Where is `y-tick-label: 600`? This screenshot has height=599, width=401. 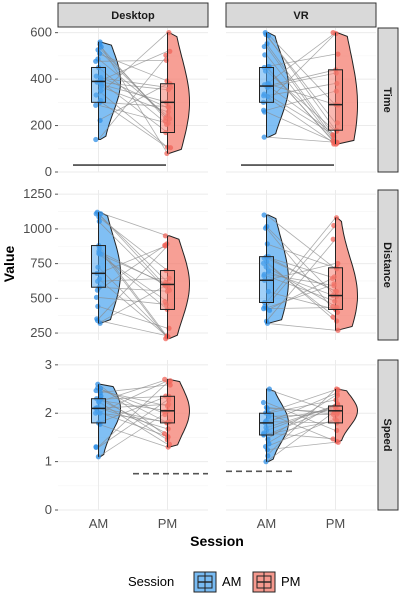 y-tick-label: 600 is located at coordinates (41, 32).